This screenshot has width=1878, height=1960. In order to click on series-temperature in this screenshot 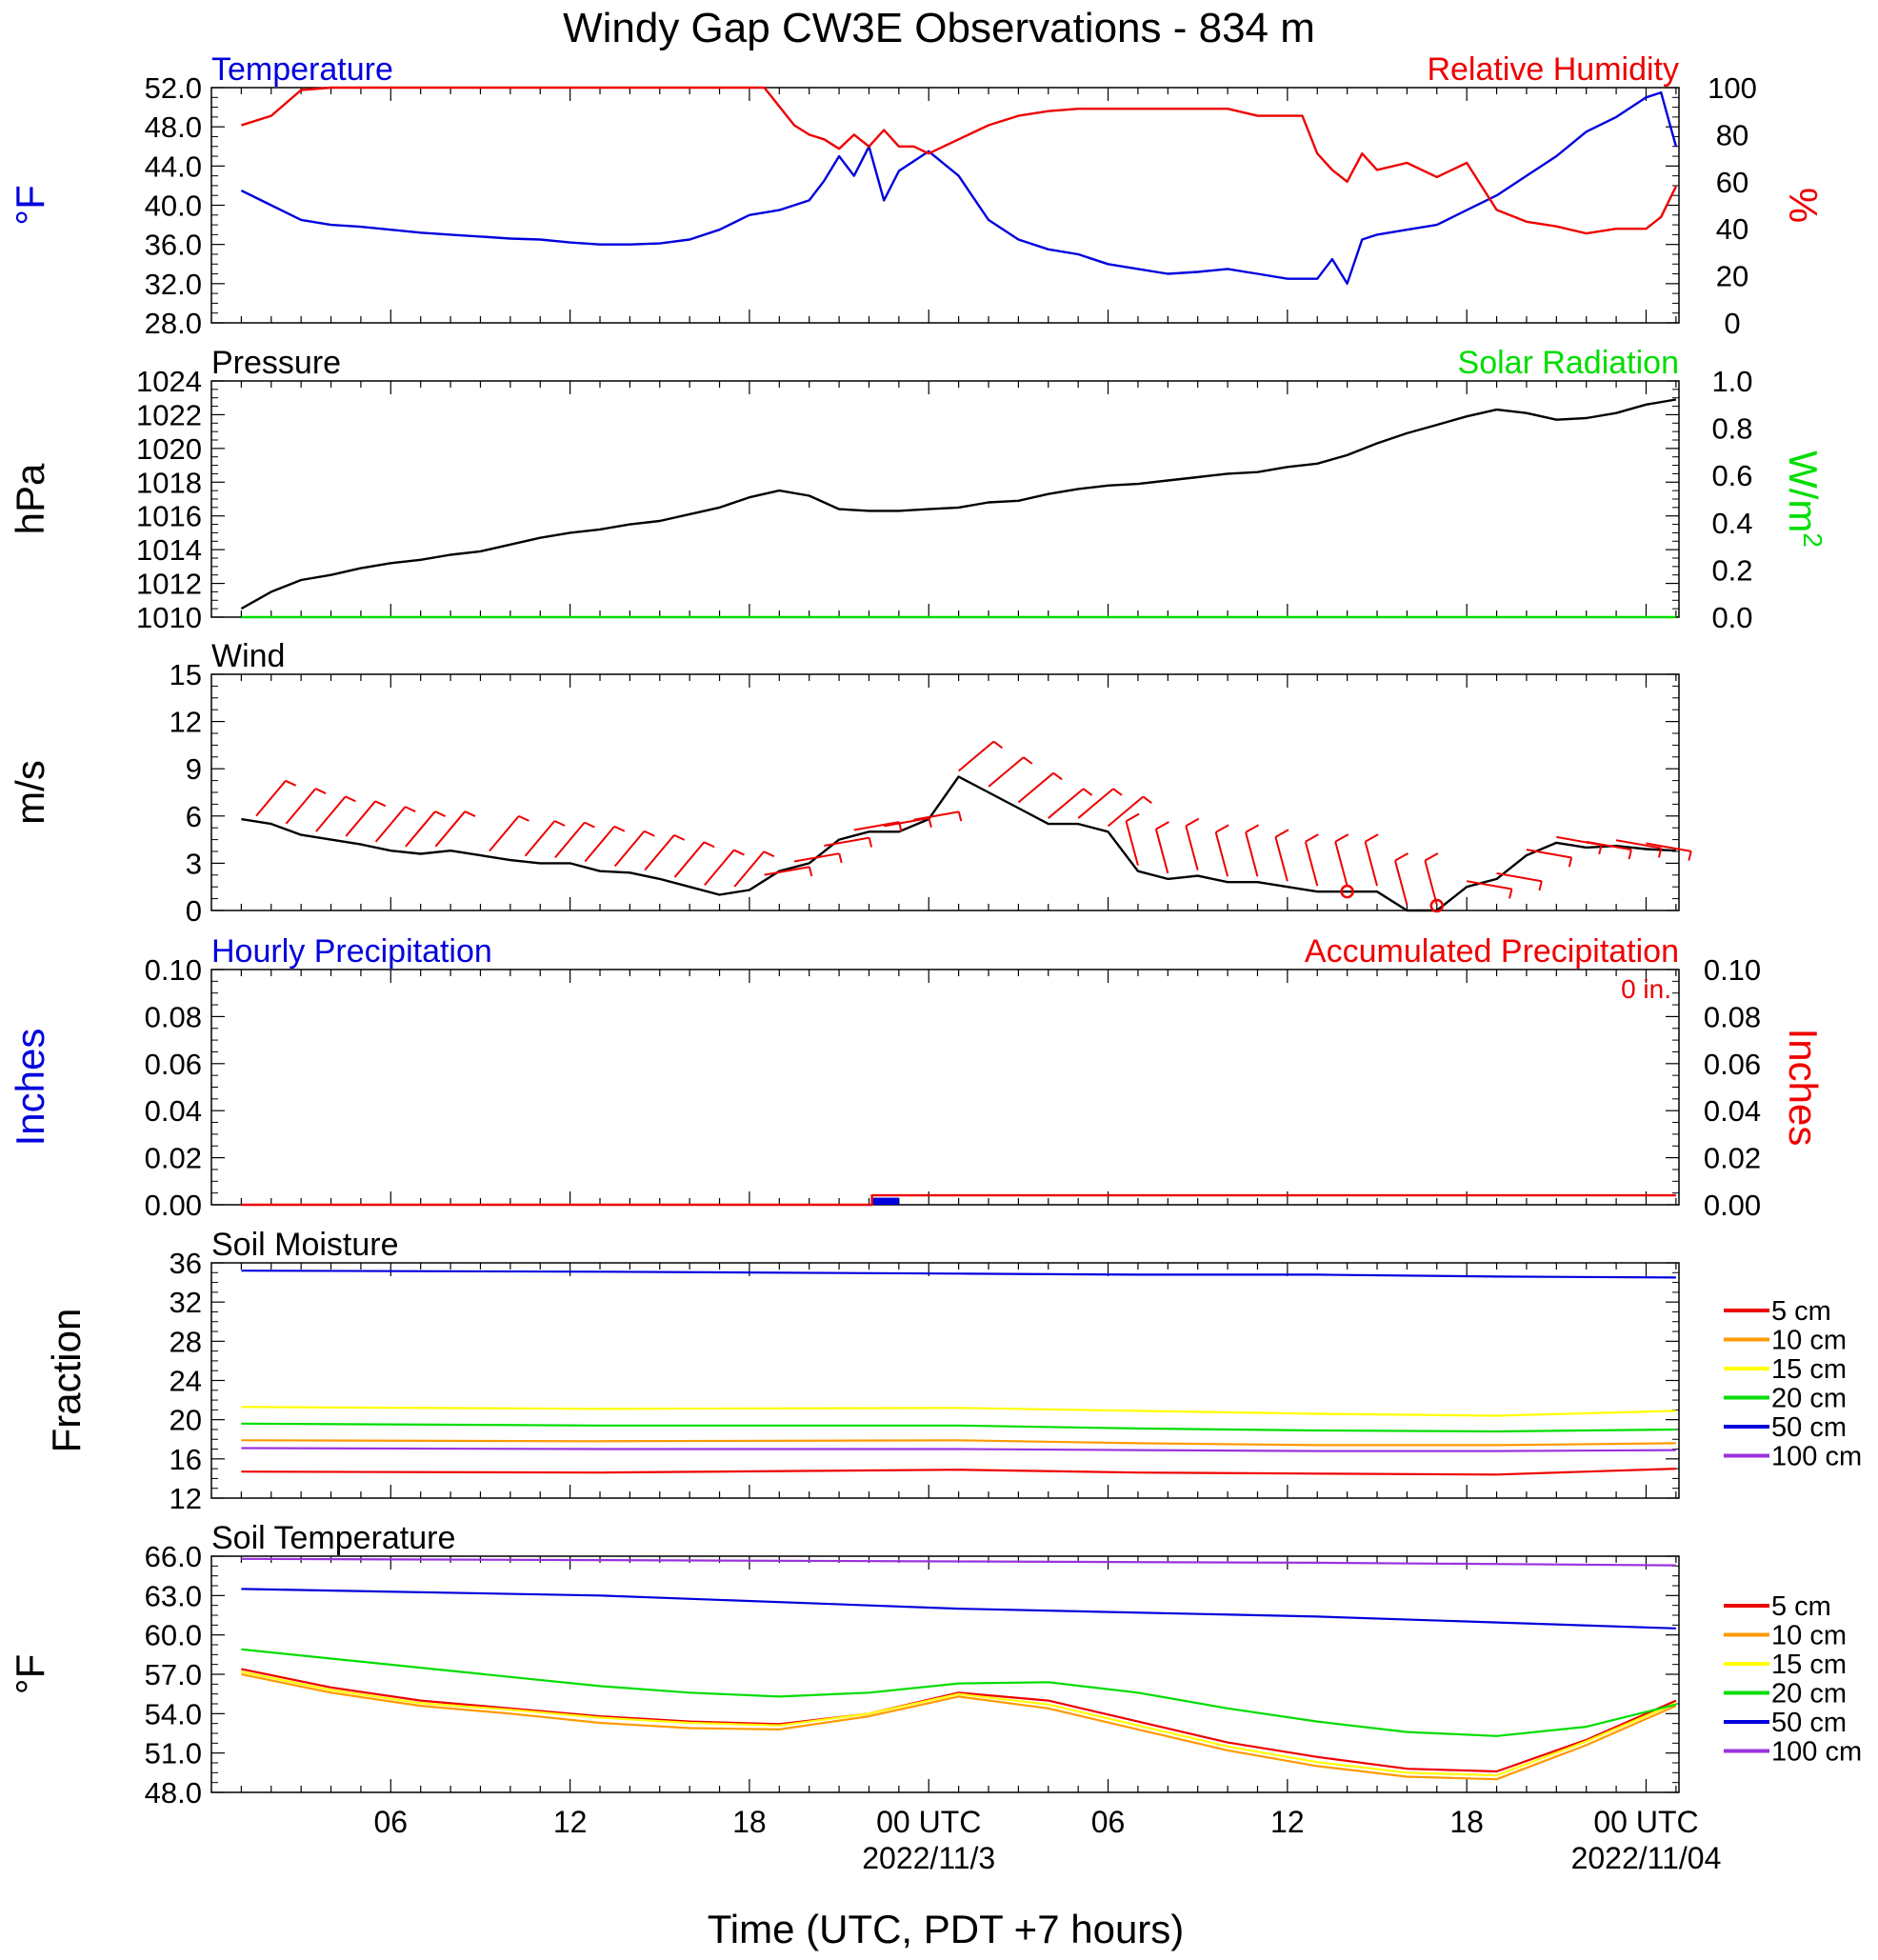, I will do `click(959, 187)`.